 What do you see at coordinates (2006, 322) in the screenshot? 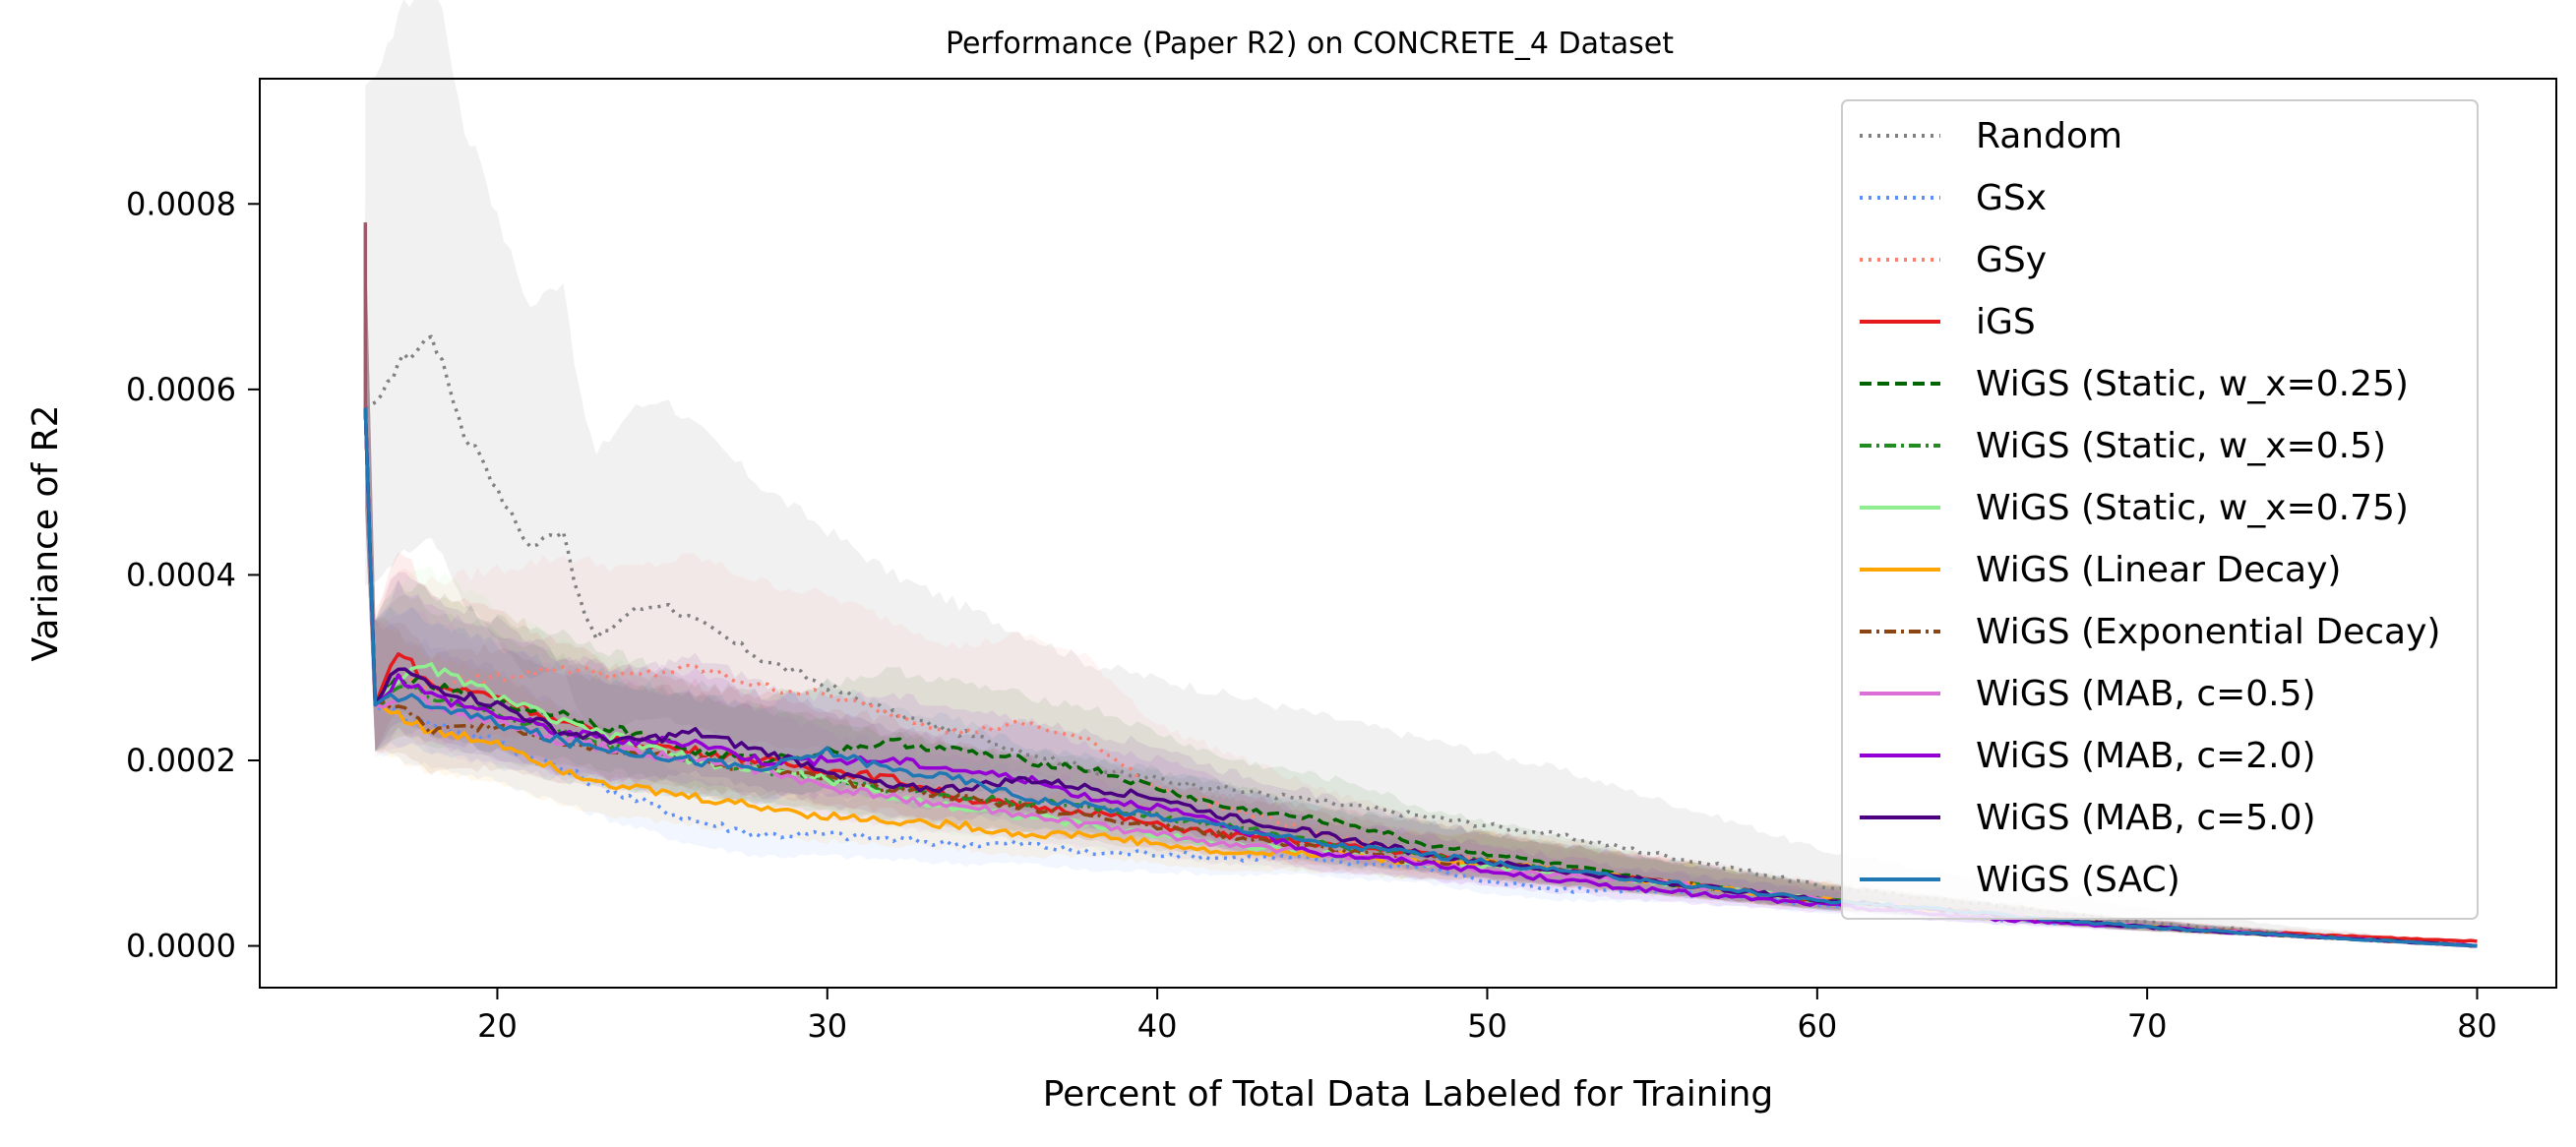
I see `legend-label: iGS` at bounding box center [2006, 322].